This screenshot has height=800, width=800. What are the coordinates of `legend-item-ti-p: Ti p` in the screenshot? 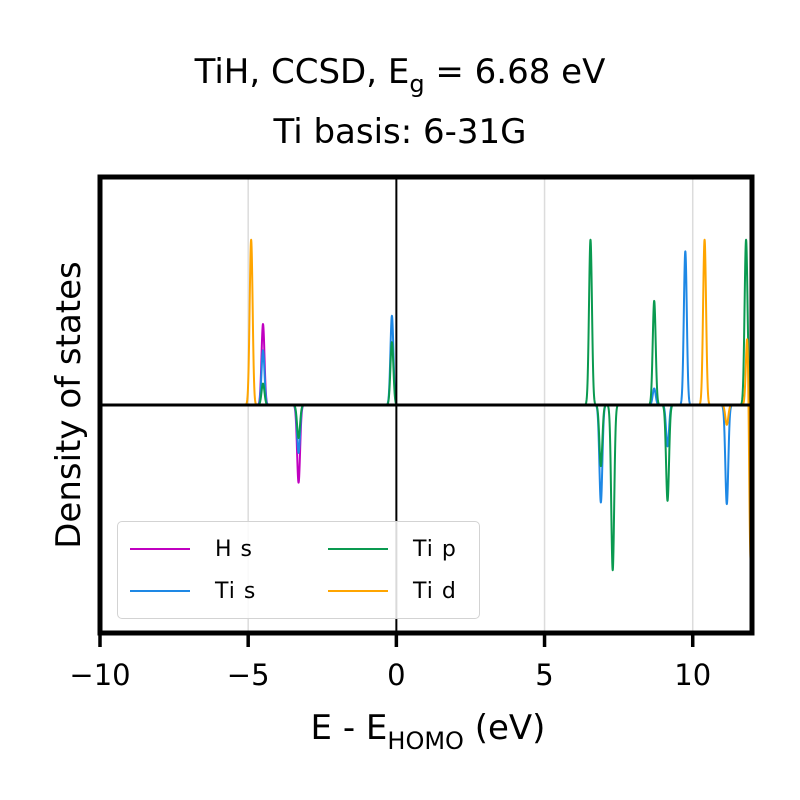 It's located at (392, 549).